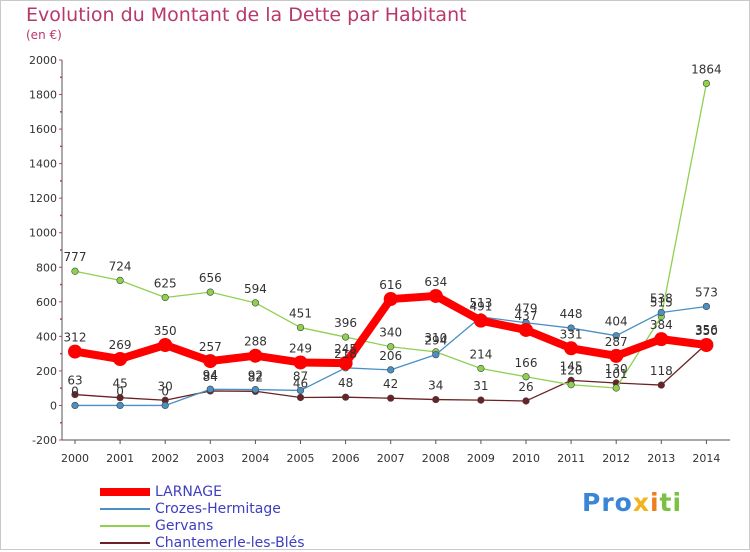 This screenshot has width=750, height=552. I want to click on data-label: 448, so click(571, 314).